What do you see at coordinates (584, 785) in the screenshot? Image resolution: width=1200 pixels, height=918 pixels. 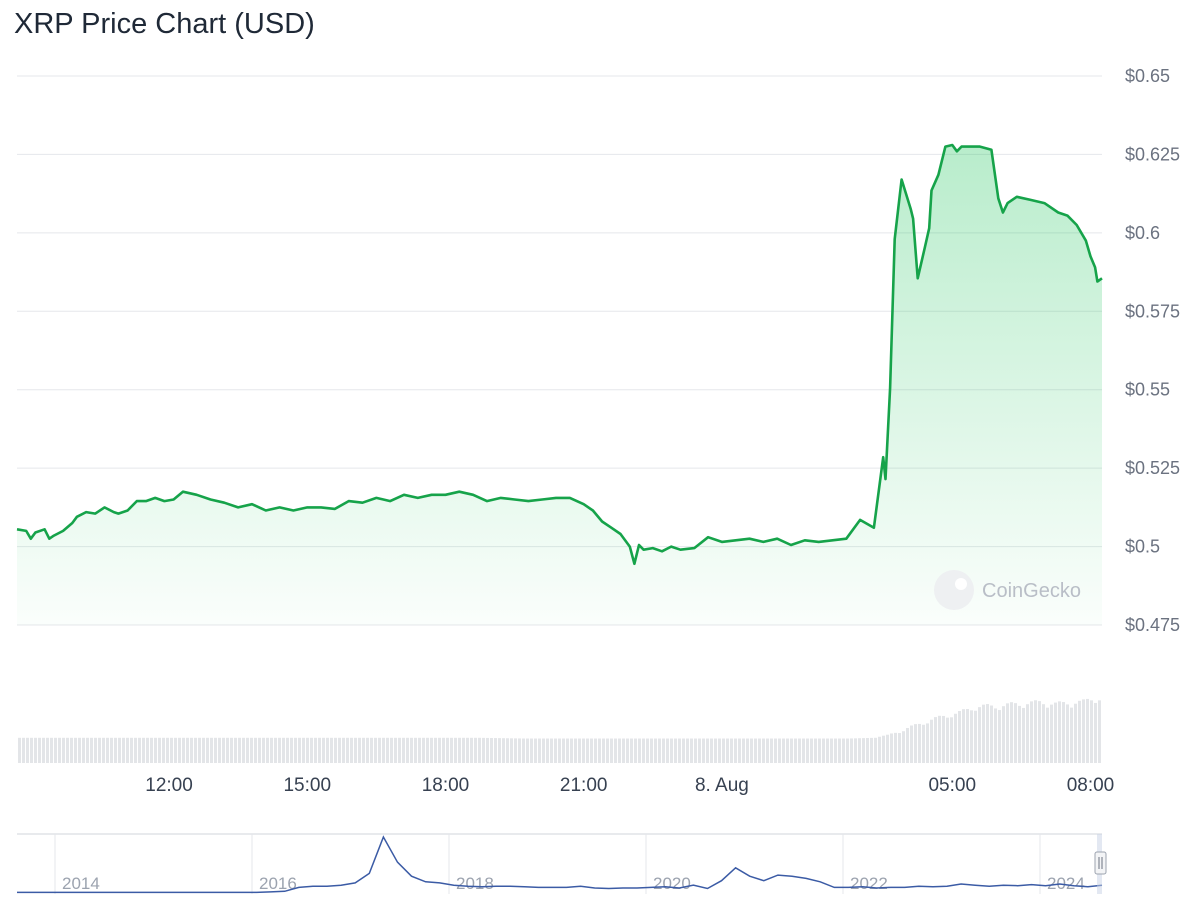 I see `x-tick-label: 21:00` at bounding box center [584, 785].